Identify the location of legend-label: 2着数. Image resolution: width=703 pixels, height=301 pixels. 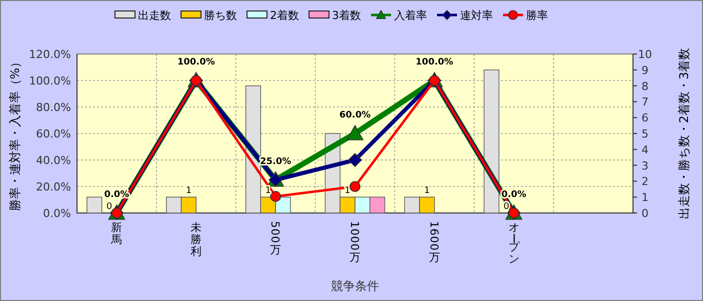
(284, 15).